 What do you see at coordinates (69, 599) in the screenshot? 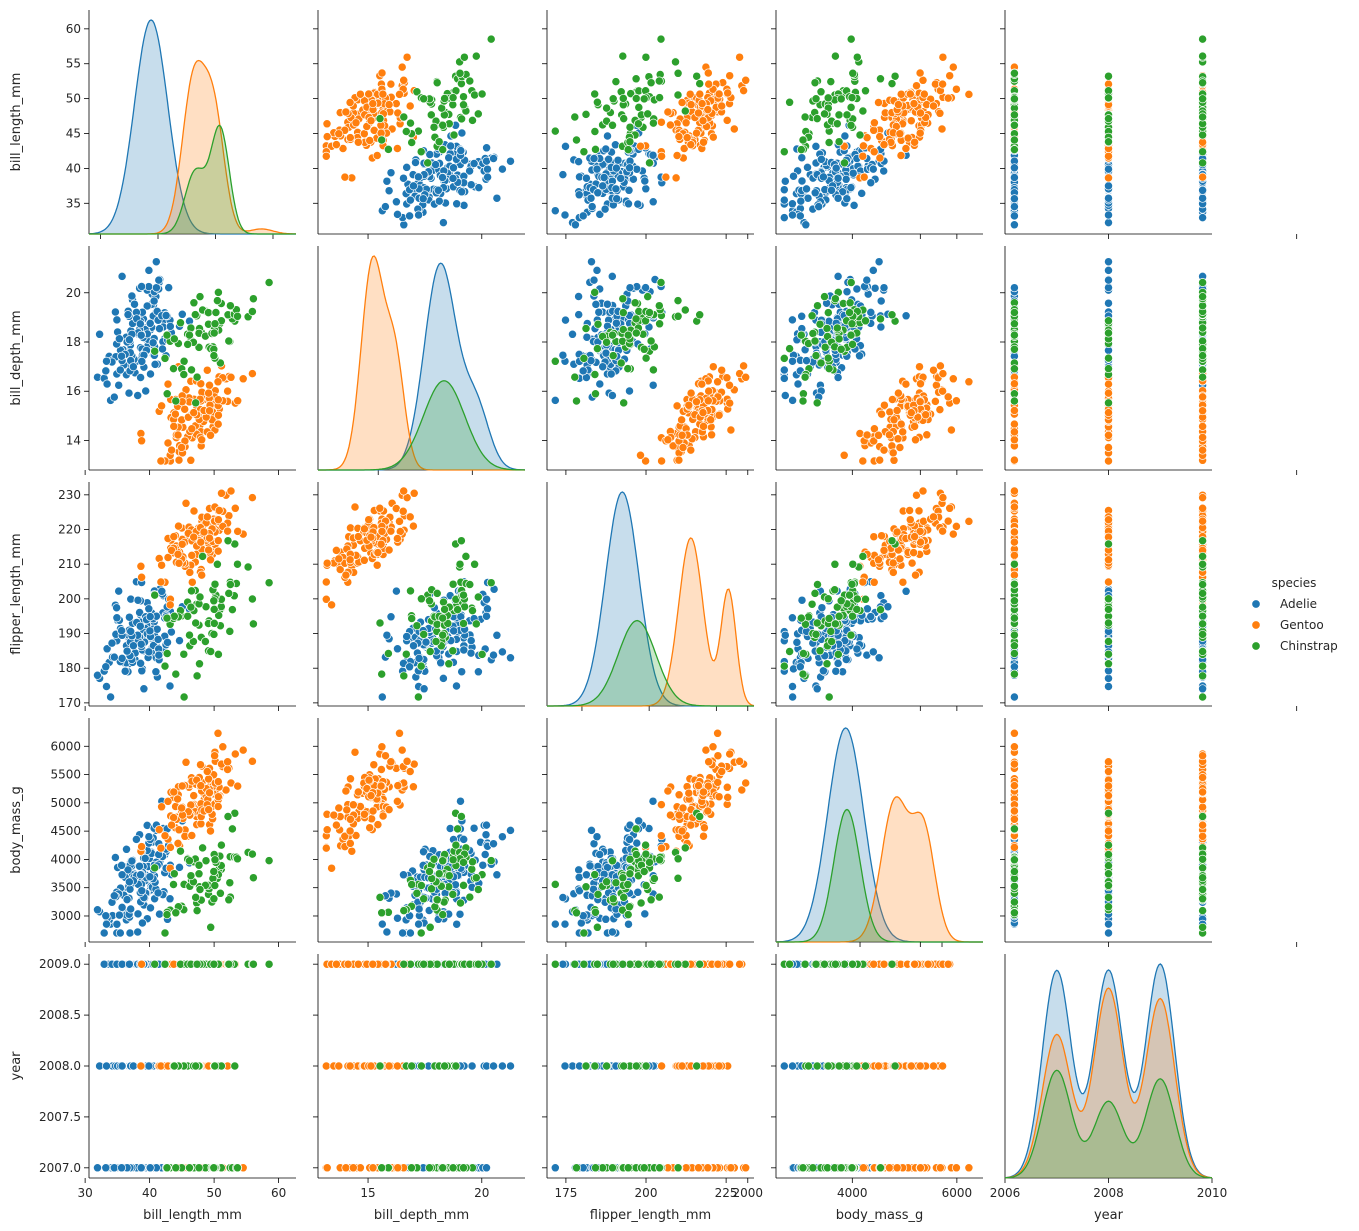
I see `y-tick-label: 200` at bounding box center [69, 599].